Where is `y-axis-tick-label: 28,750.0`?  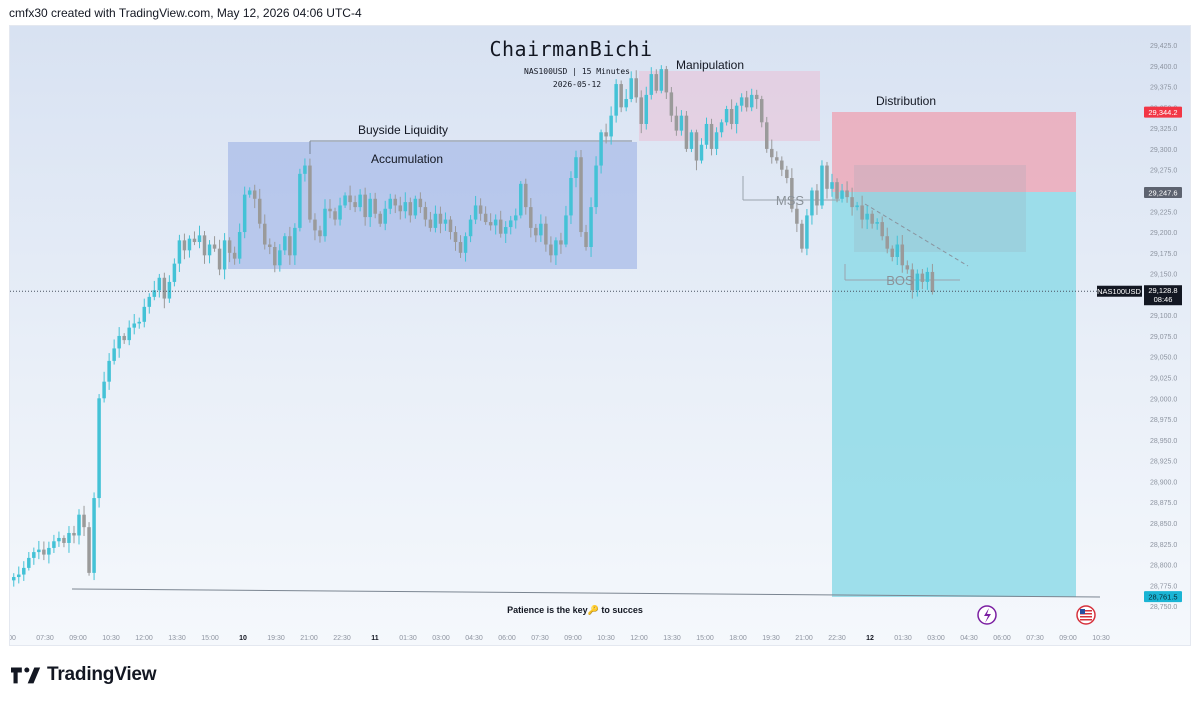 y-axis-tick-label: 28,750.0 is located at coordinates (1163, 607).